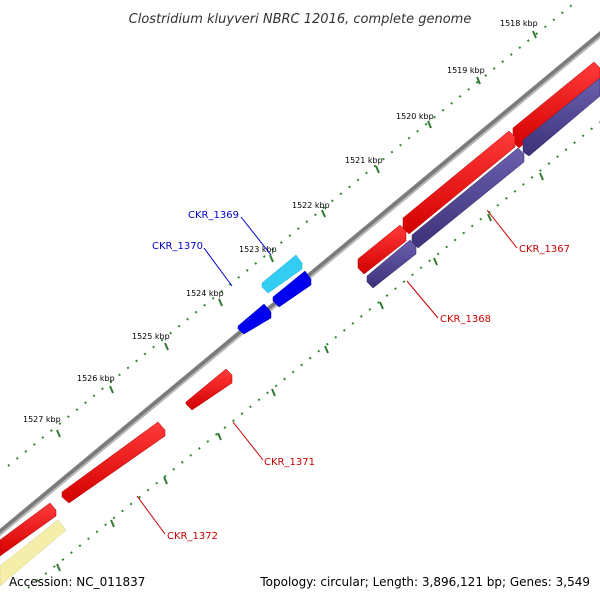  Describe the element at coordinates (289, 462) in the screenshot. I see `gene-label-ckr-1371: CKR_1371` at that location.